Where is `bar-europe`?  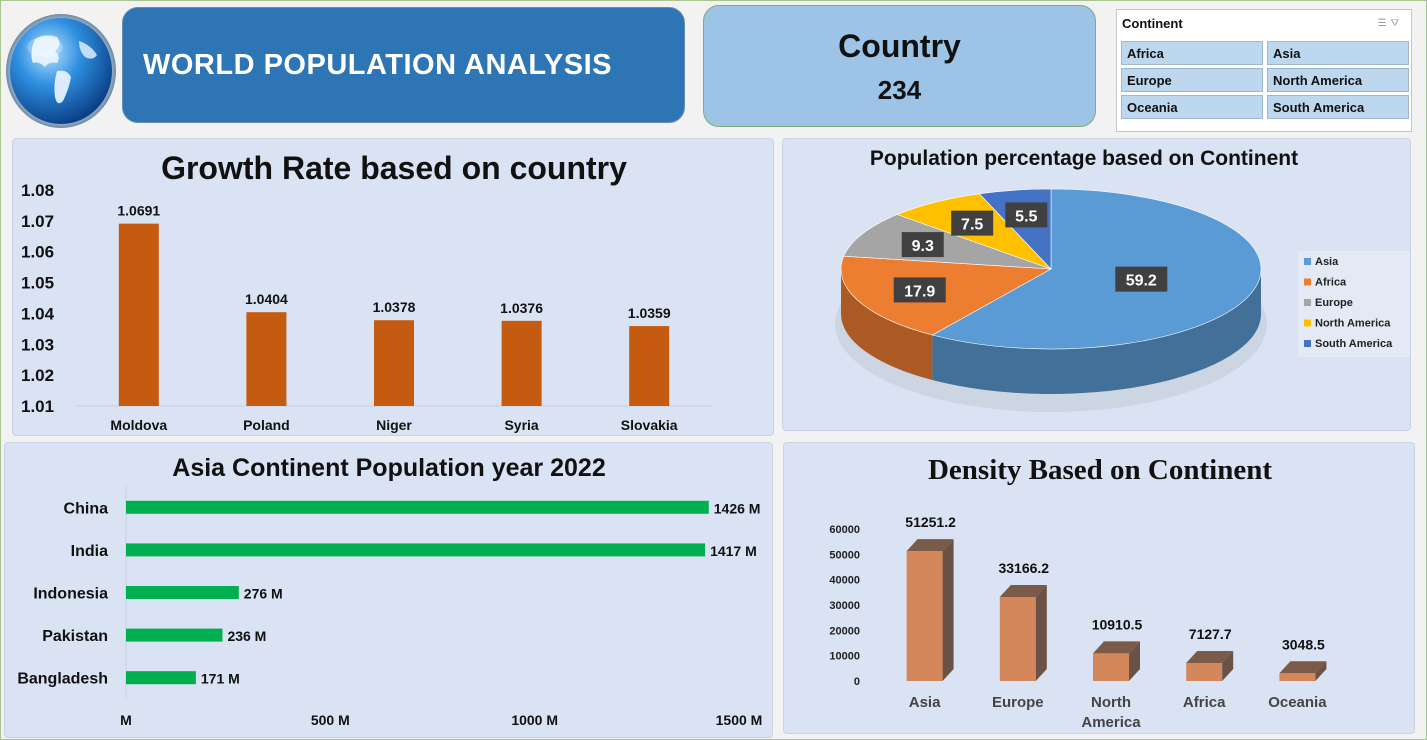 bar-europe is located at coordinates (1017, 638).